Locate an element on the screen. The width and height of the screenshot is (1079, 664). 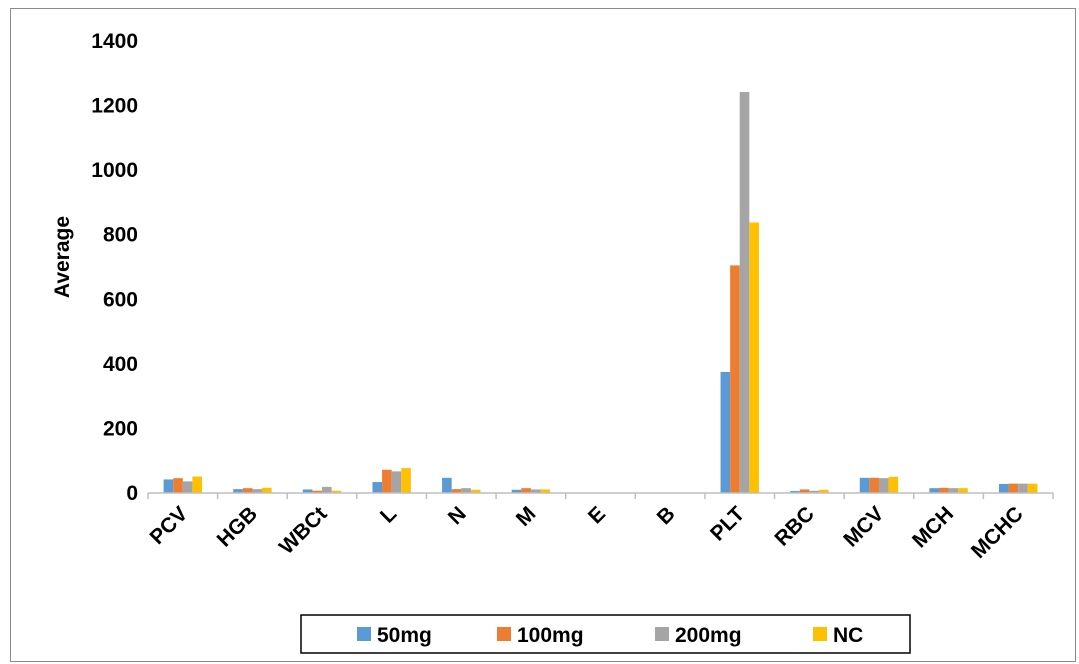
y-tick-label: 200 is located at coordinates (120, 428).